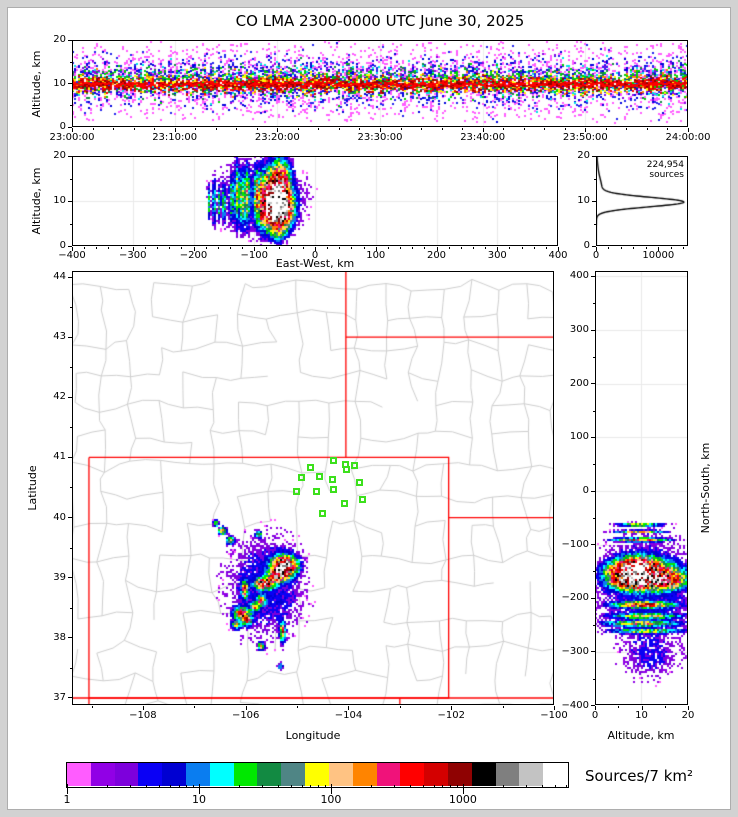 This screenshot has width=738, height=817. Describe the element at coordinates (554, 715) in the screenshot. I see `tick-label: −100` at that location.